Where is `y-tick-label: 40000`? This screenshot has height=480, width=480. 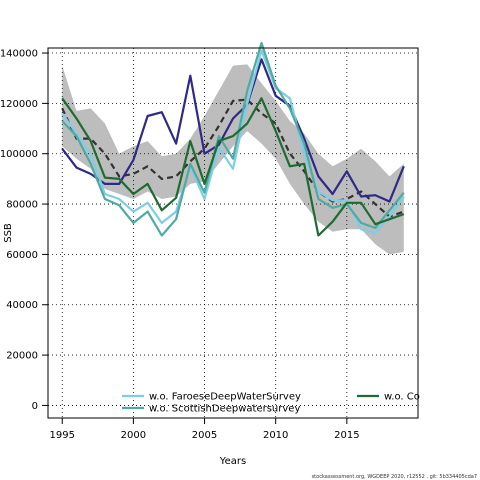 y-tick-label: 40000 is located at coordinates (22, 305).